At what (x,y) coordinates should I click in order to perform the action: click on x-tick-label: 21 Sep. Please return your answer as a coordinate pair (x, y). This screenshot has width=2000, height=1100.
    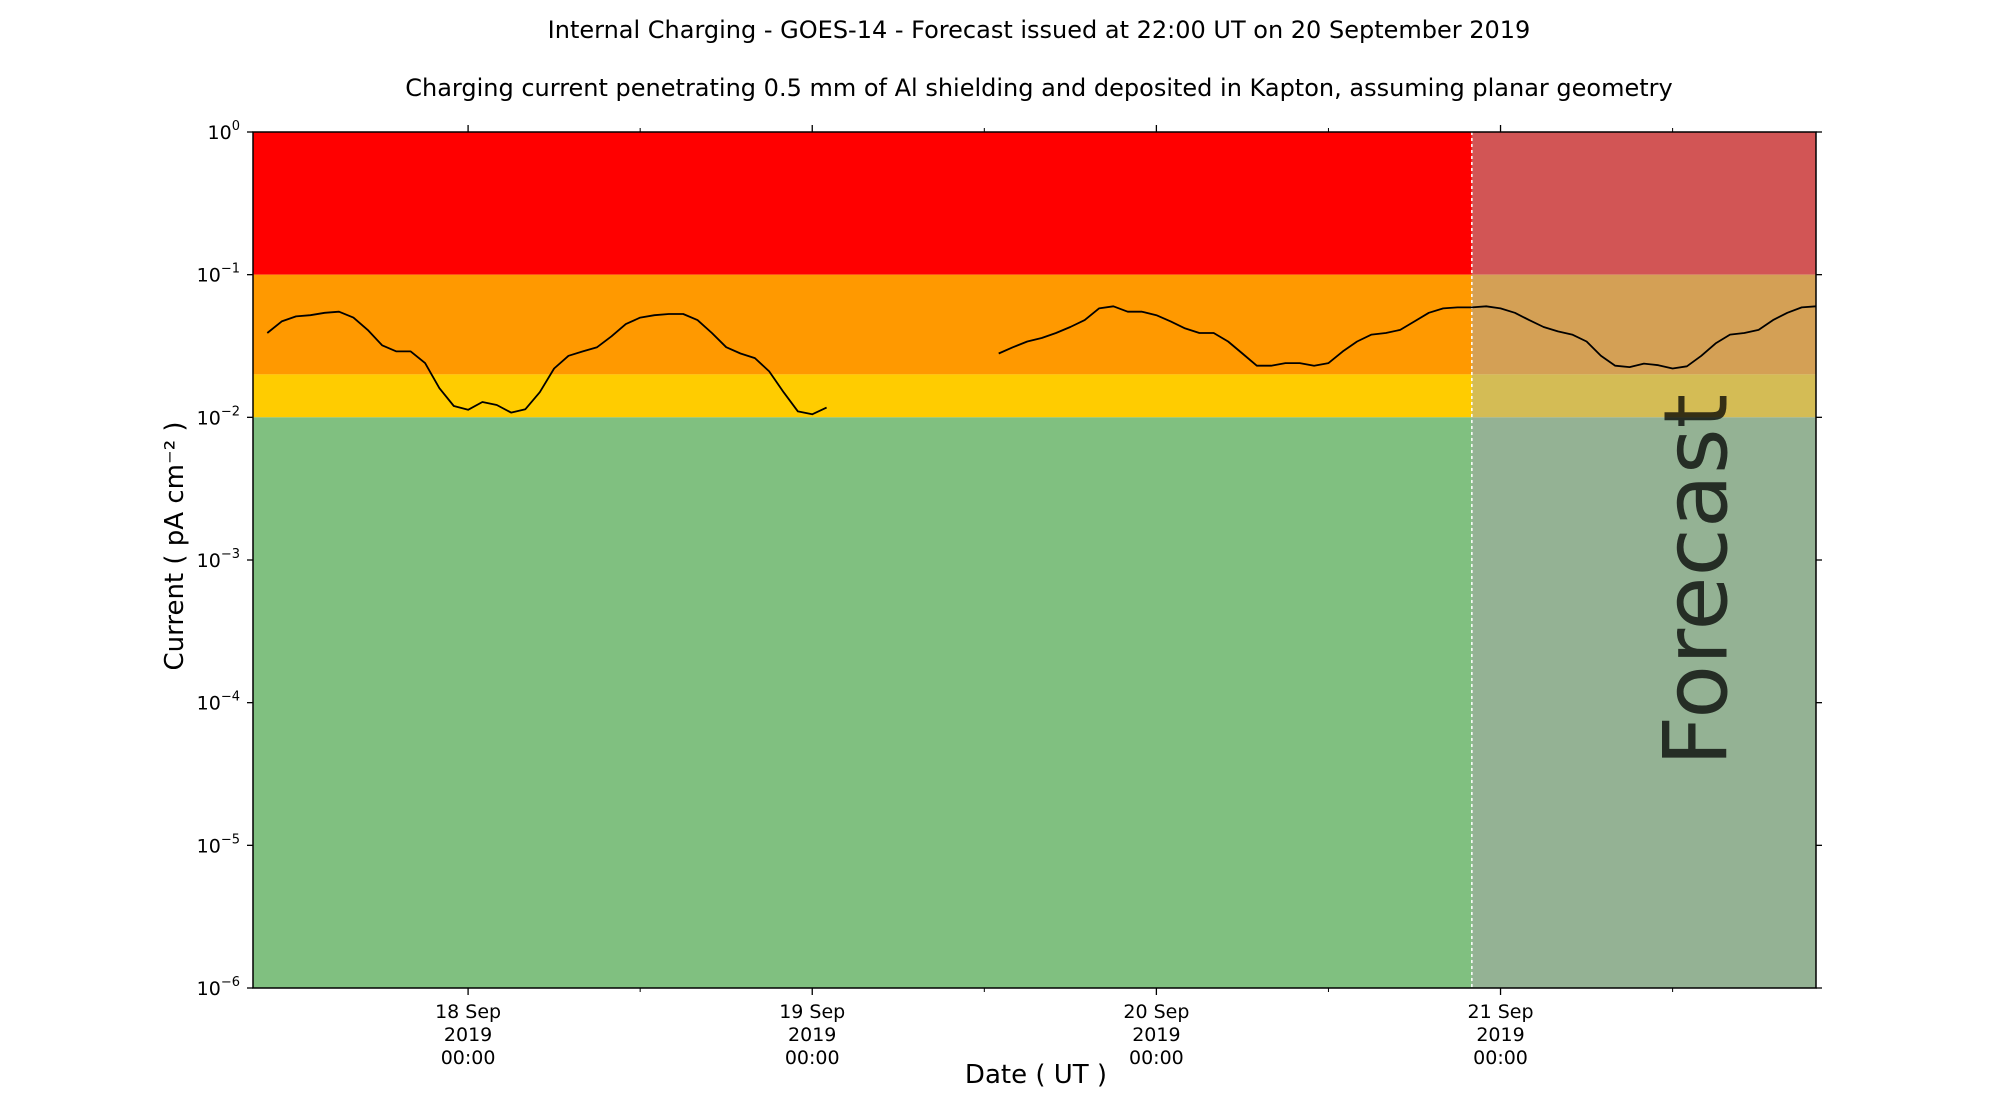
    Looking at the image, I should click on (1501, 1012).